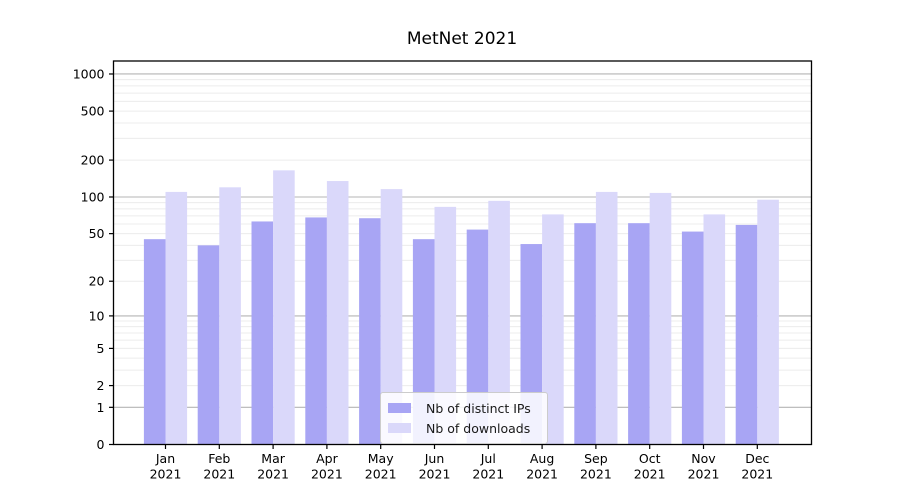 The height and width of the screenshot is (500, 900). What do you see at coordinates (219, 466) in the screenshot?
I see `x-tick-label: Feb 2021` at bounding box center [219, 466].